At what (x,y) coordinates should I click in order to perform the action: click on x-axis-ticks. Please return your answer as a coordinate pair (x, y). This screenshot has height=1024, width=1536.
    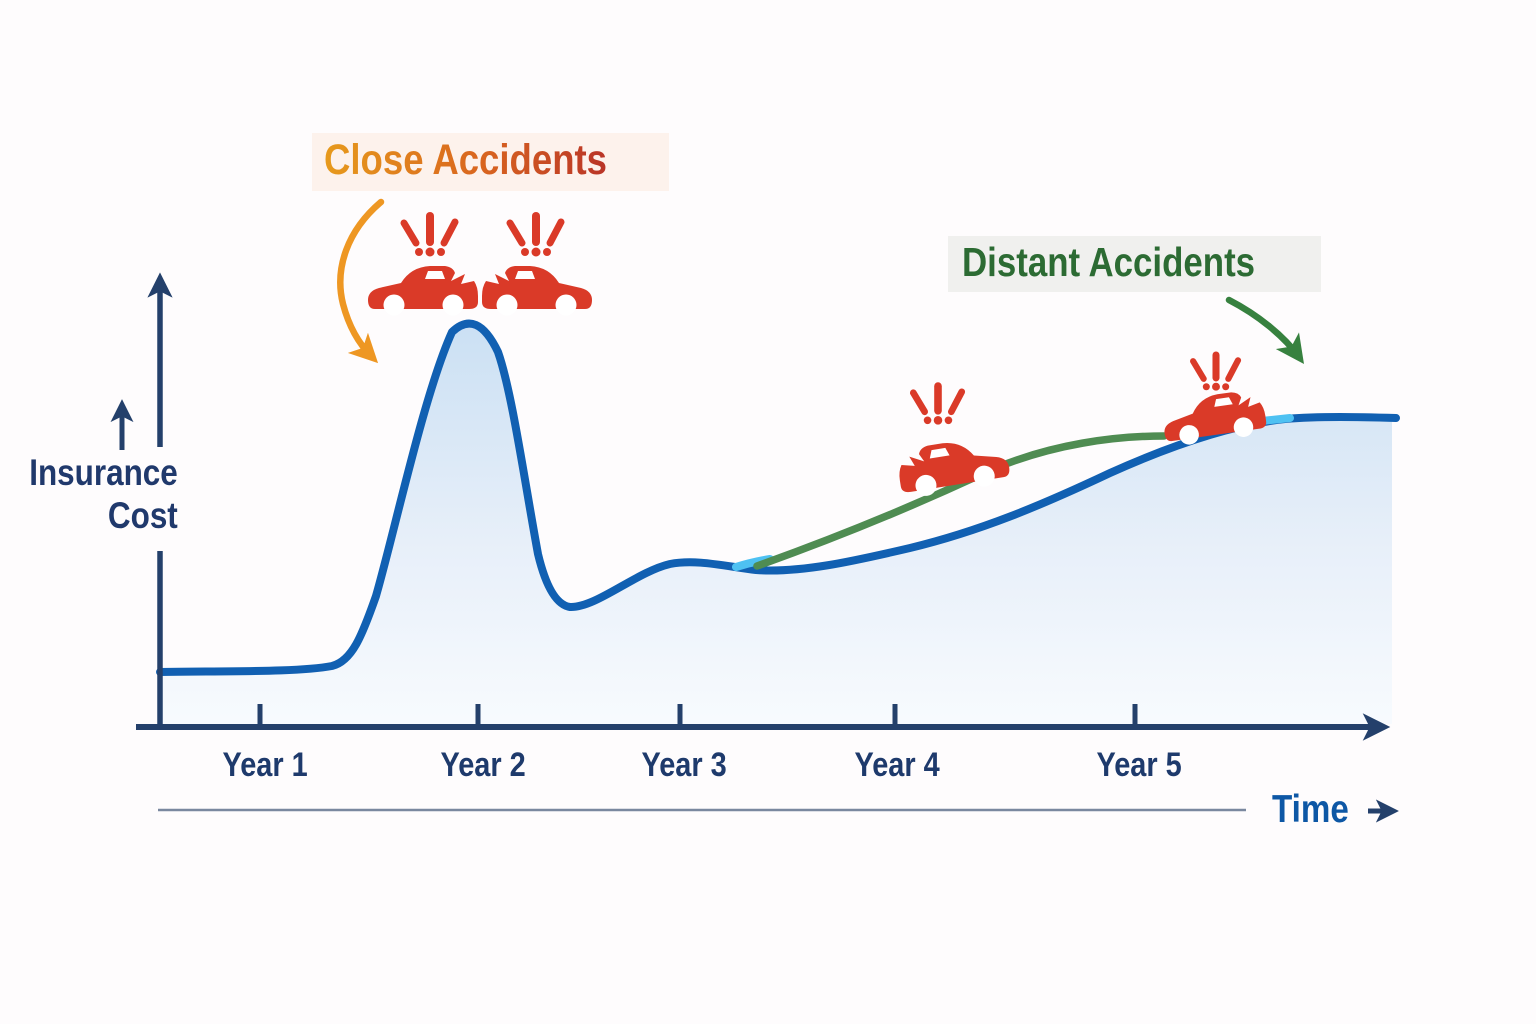
    Looking at the image, I should click on (697, 715).